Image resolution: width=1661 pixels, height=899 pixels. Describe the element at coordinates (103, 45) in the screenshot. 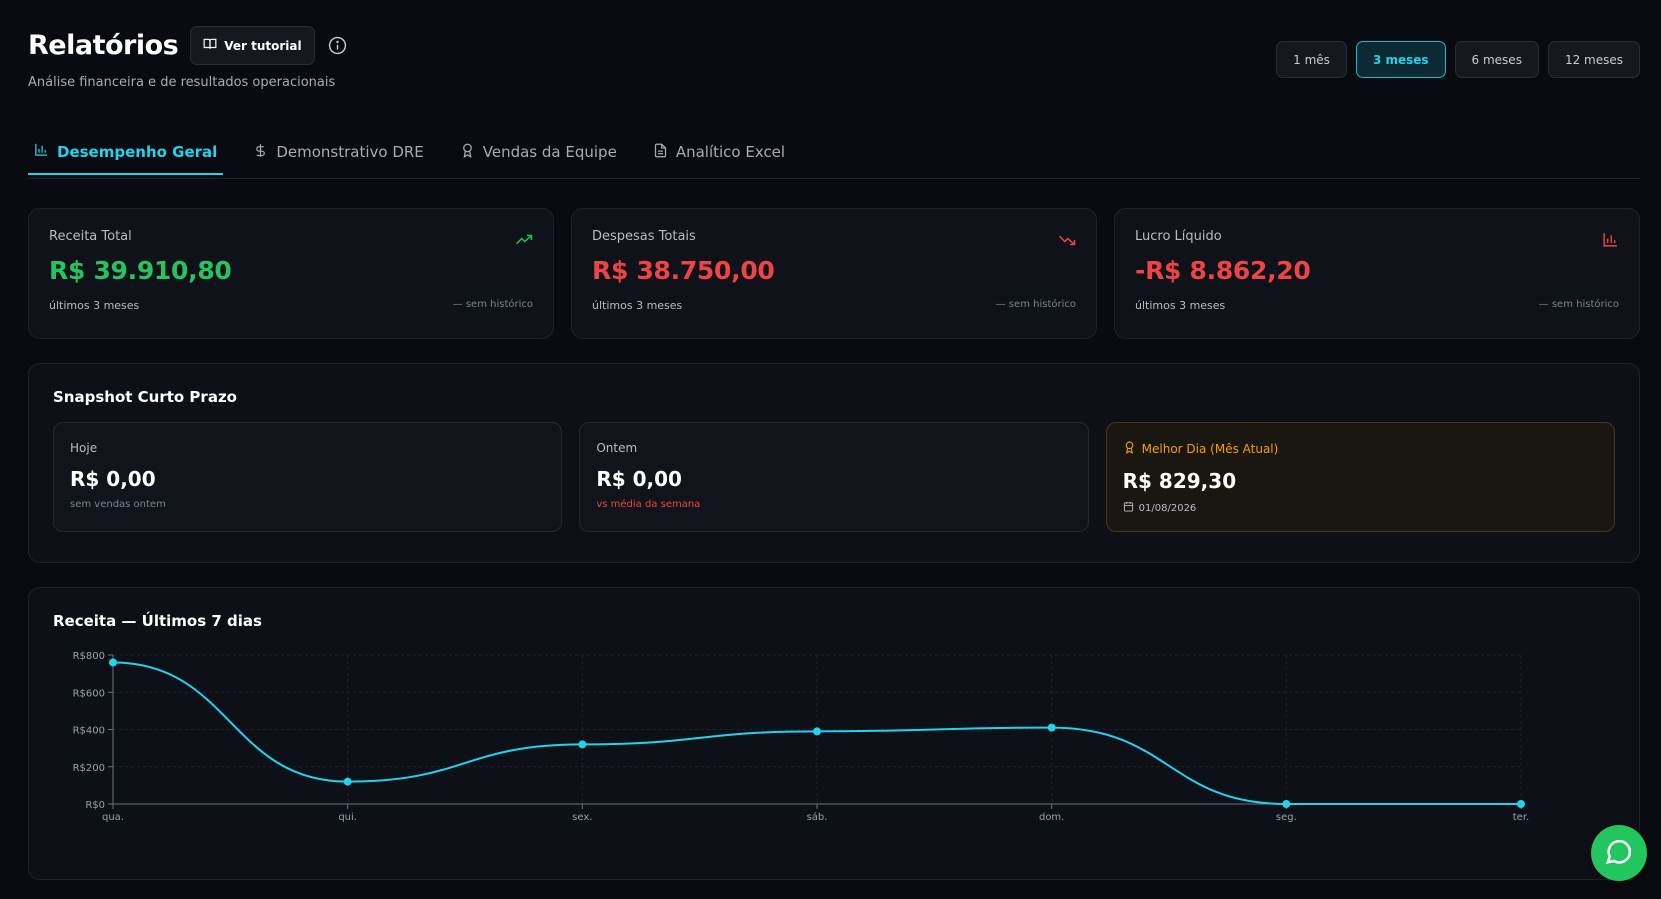

I see `page-title: Relatórios` at that location.